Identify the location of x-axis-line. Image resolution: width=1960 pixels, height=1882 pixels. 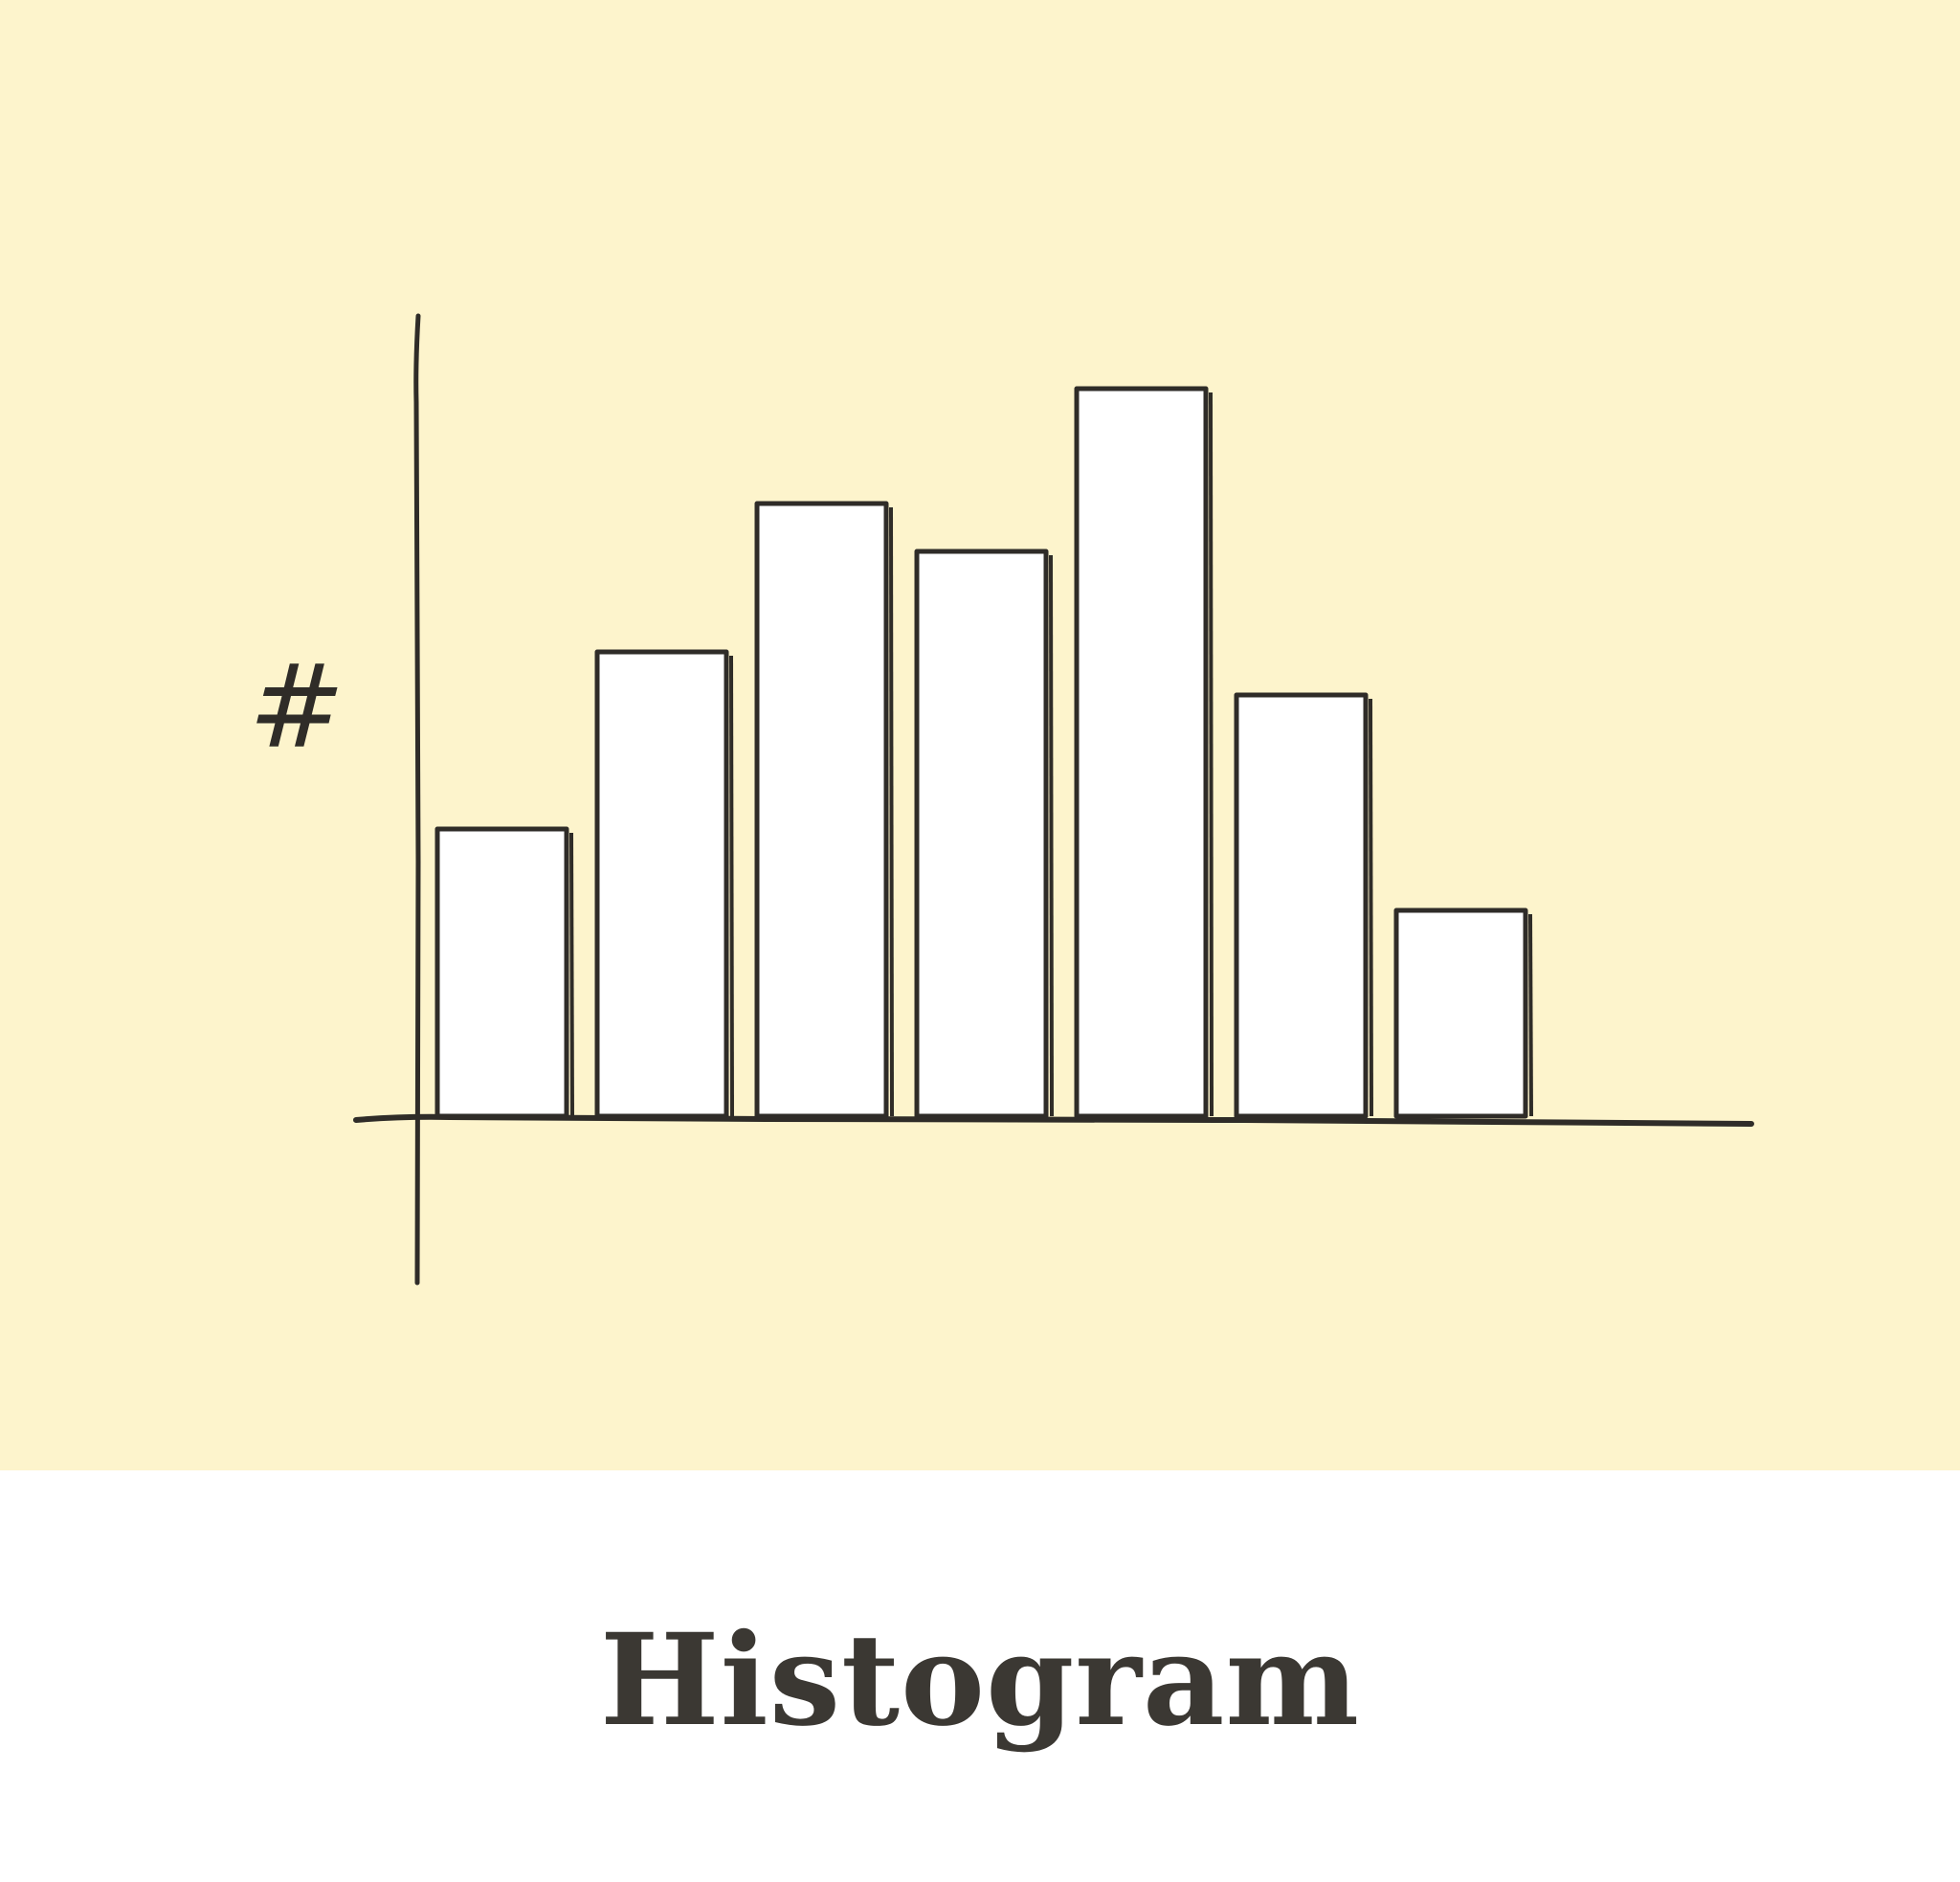
(1054, 1120).